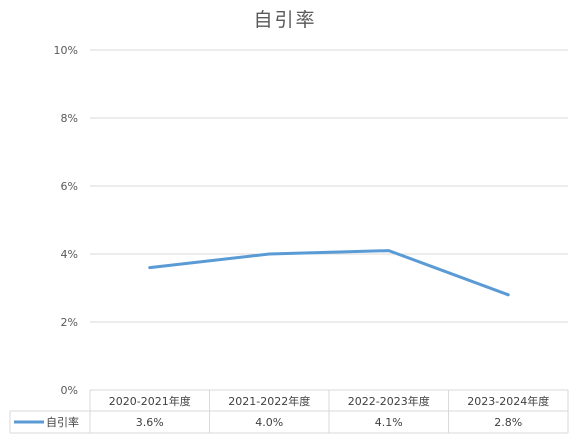 The image size is (580, 448). What do you see at coordinates (269, 401) in the screenshot?
I see `category-label: 2021-2022年度` at bounding box center [269, 401].